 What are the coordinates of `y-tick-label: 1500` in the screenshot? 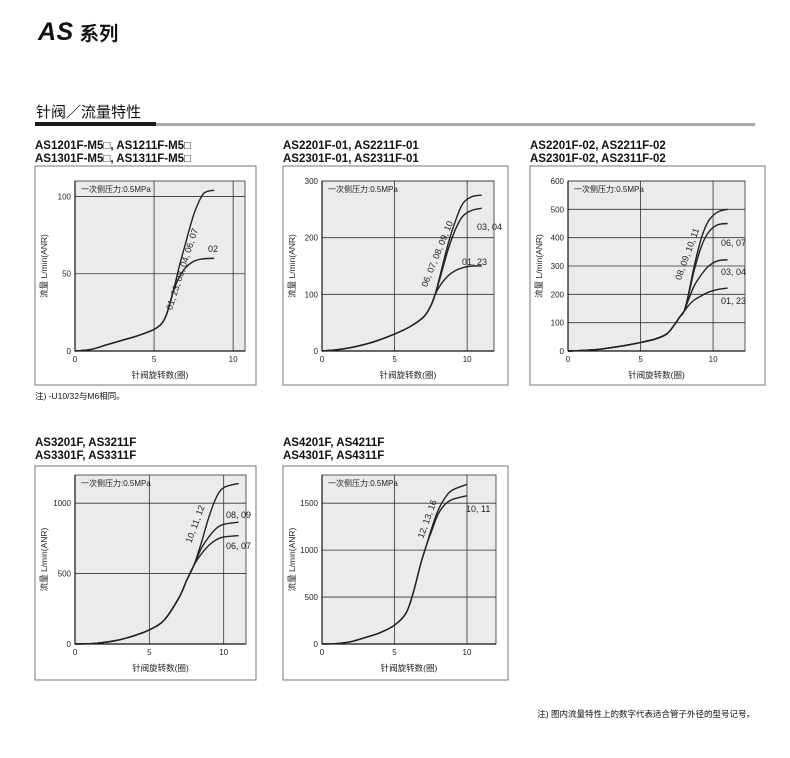 It's located at (309, 503).